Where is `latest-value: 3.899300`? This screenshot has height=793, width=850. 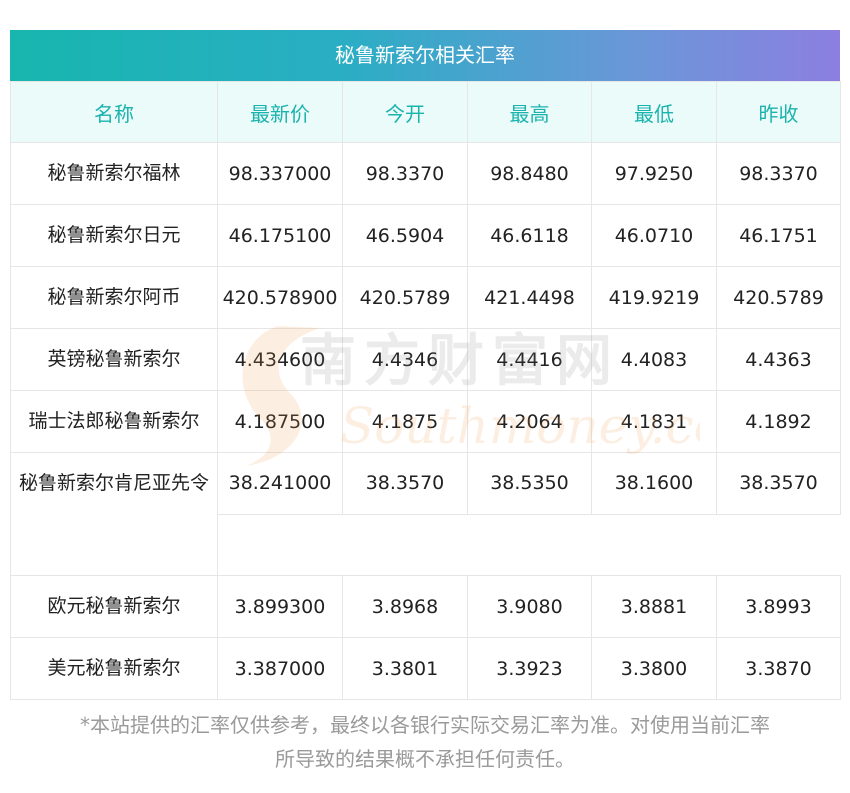 latest-value: 3.899300 is located at coordinates (280, 606).